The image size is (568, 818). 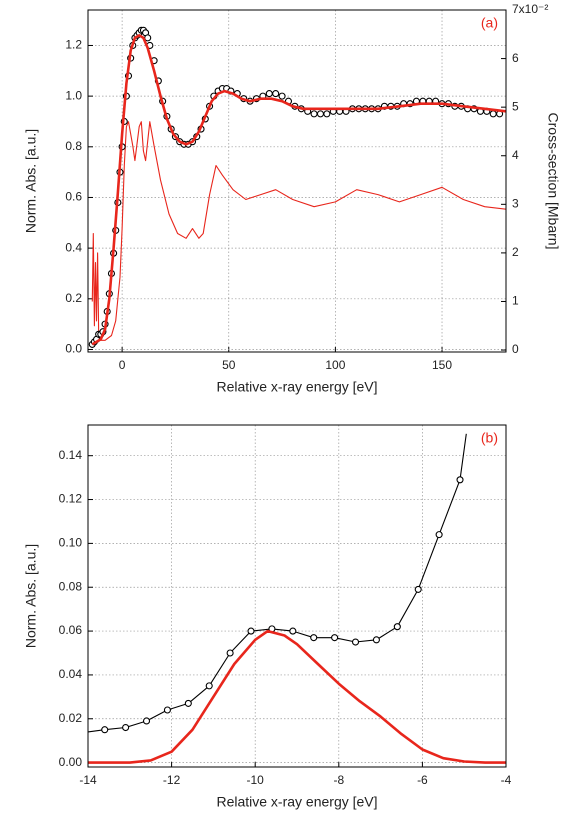 I want to click on x-tick-label: 150, so click(x=442, y=365).